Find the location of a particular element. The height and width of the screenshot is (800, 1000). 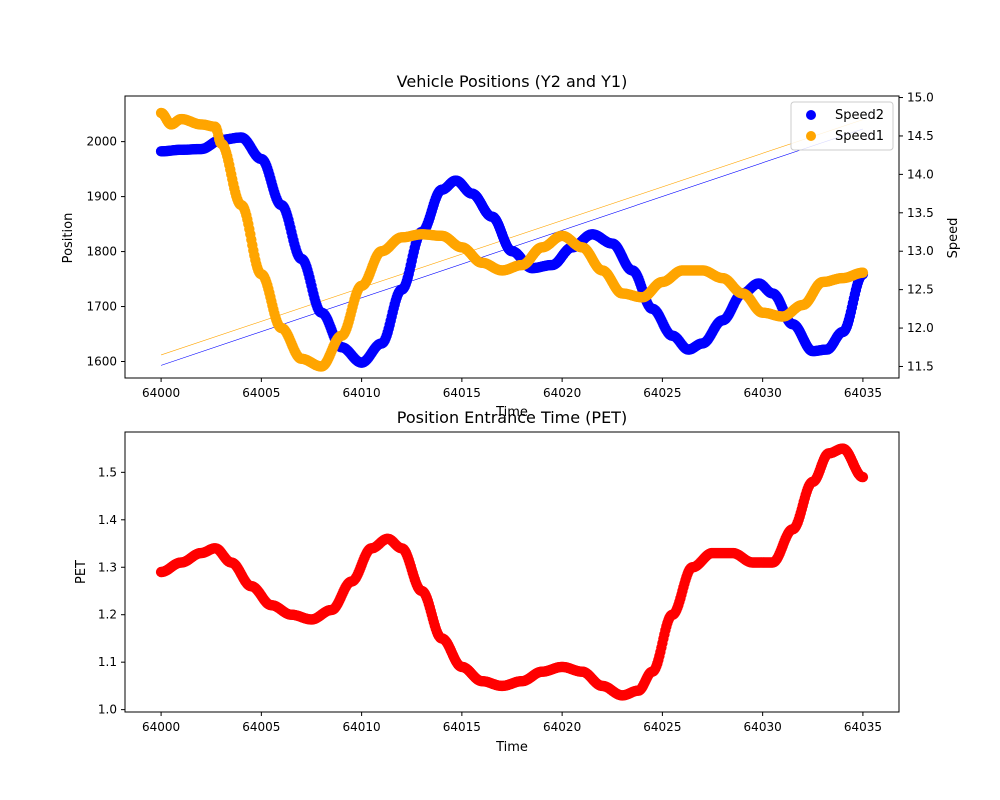

top-y-ticks: 1600 1700 1800 1900 2000 is located at coordinates (105, 252).